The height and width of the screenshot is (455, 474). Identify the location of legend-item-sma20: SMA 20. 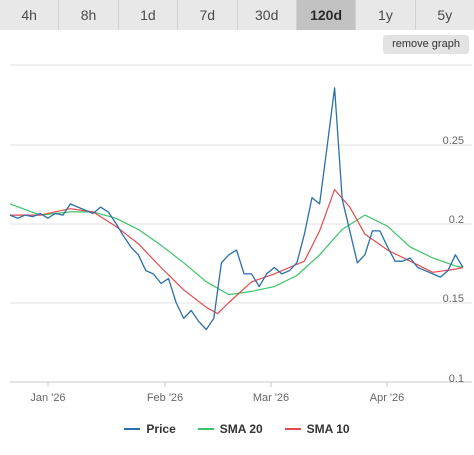
(230, 429).